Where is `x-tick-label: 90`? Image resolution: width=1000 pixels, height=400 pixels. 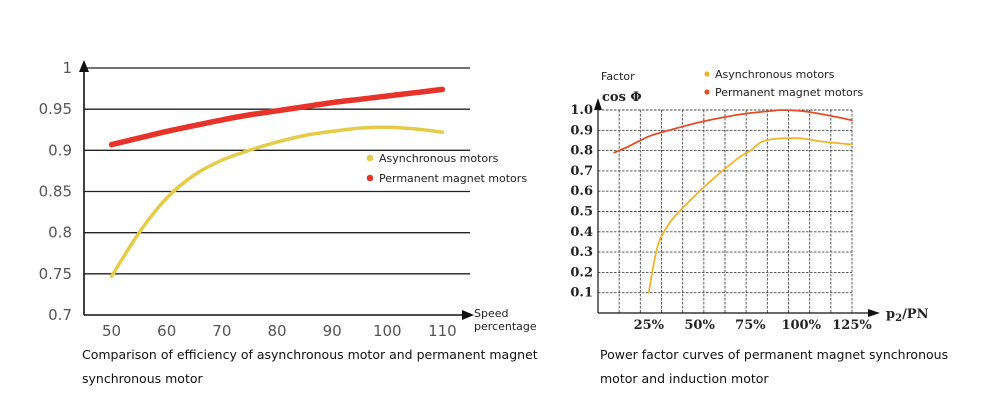
x-tick-label: 90 is located at coordinates (332, 331).